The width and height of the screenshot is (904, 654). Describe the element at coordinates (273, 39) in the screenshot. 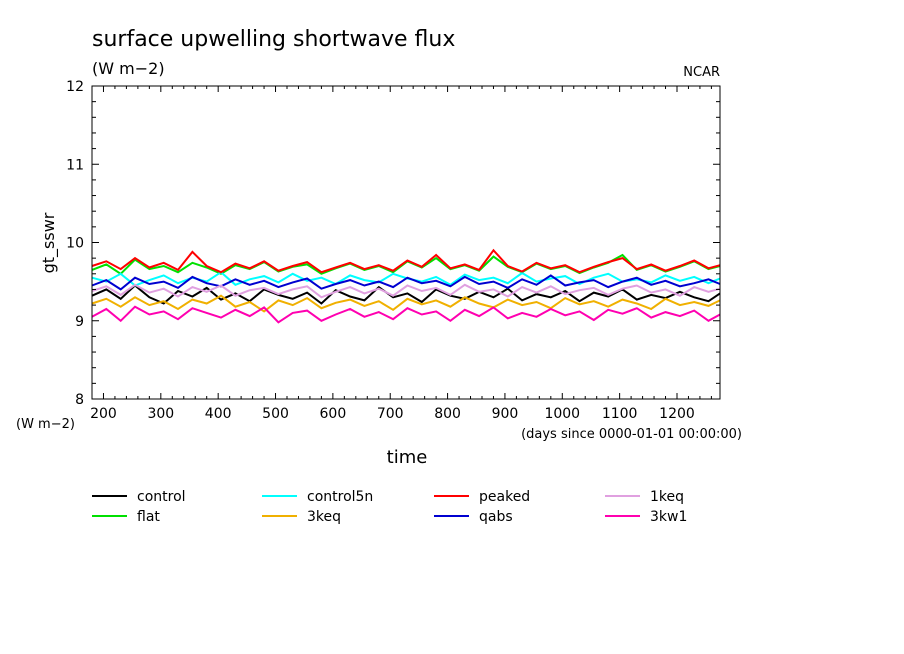

I see `chart-title: surface upwelling shortwave flux` at that location.